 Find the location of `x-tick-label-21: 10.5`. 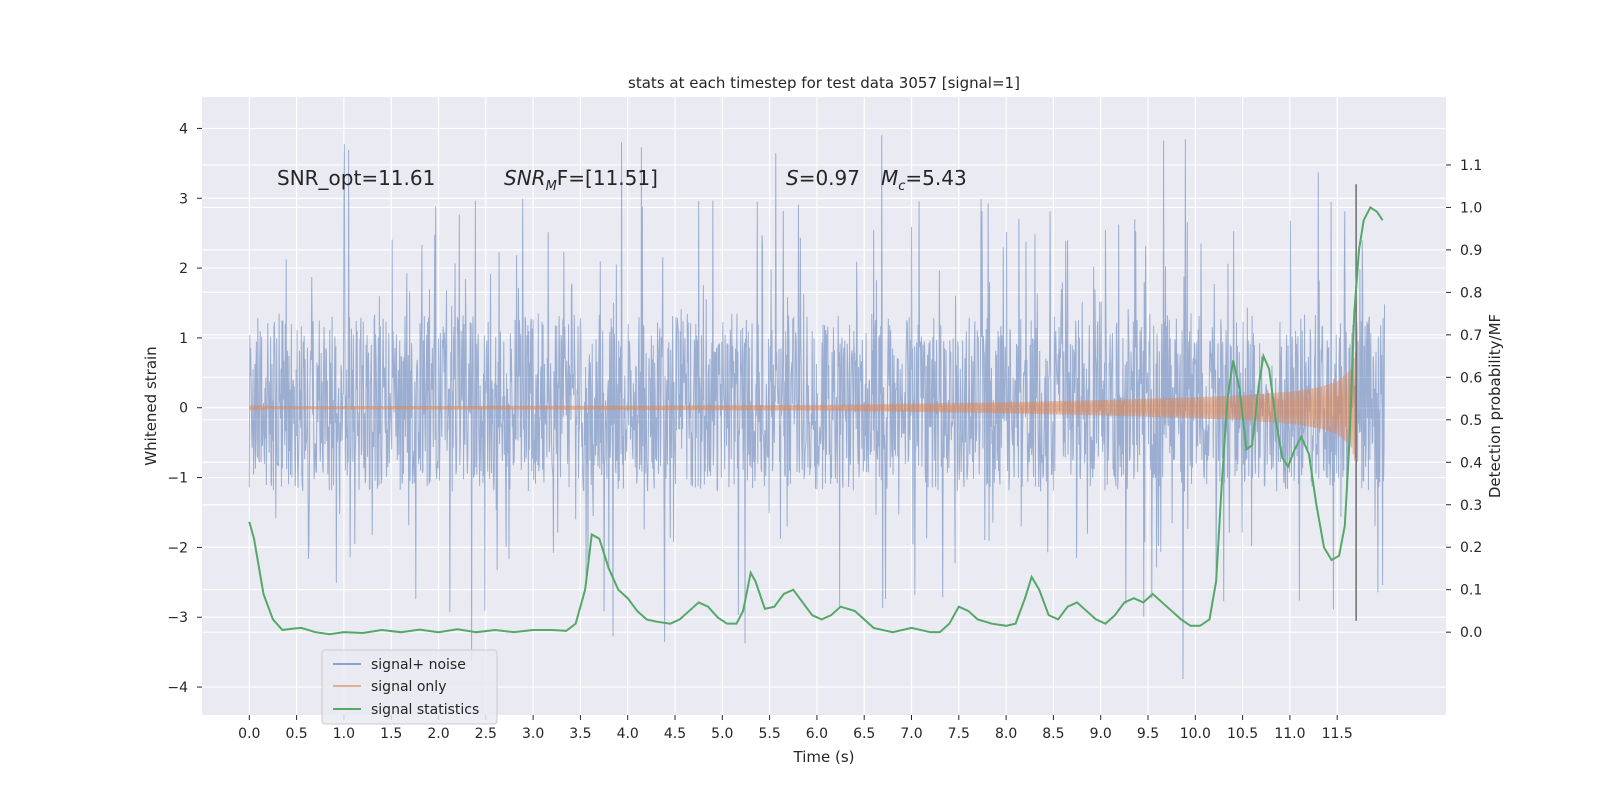

x-tick-label-21: 10.5 is located at coordinates (1242, 734).